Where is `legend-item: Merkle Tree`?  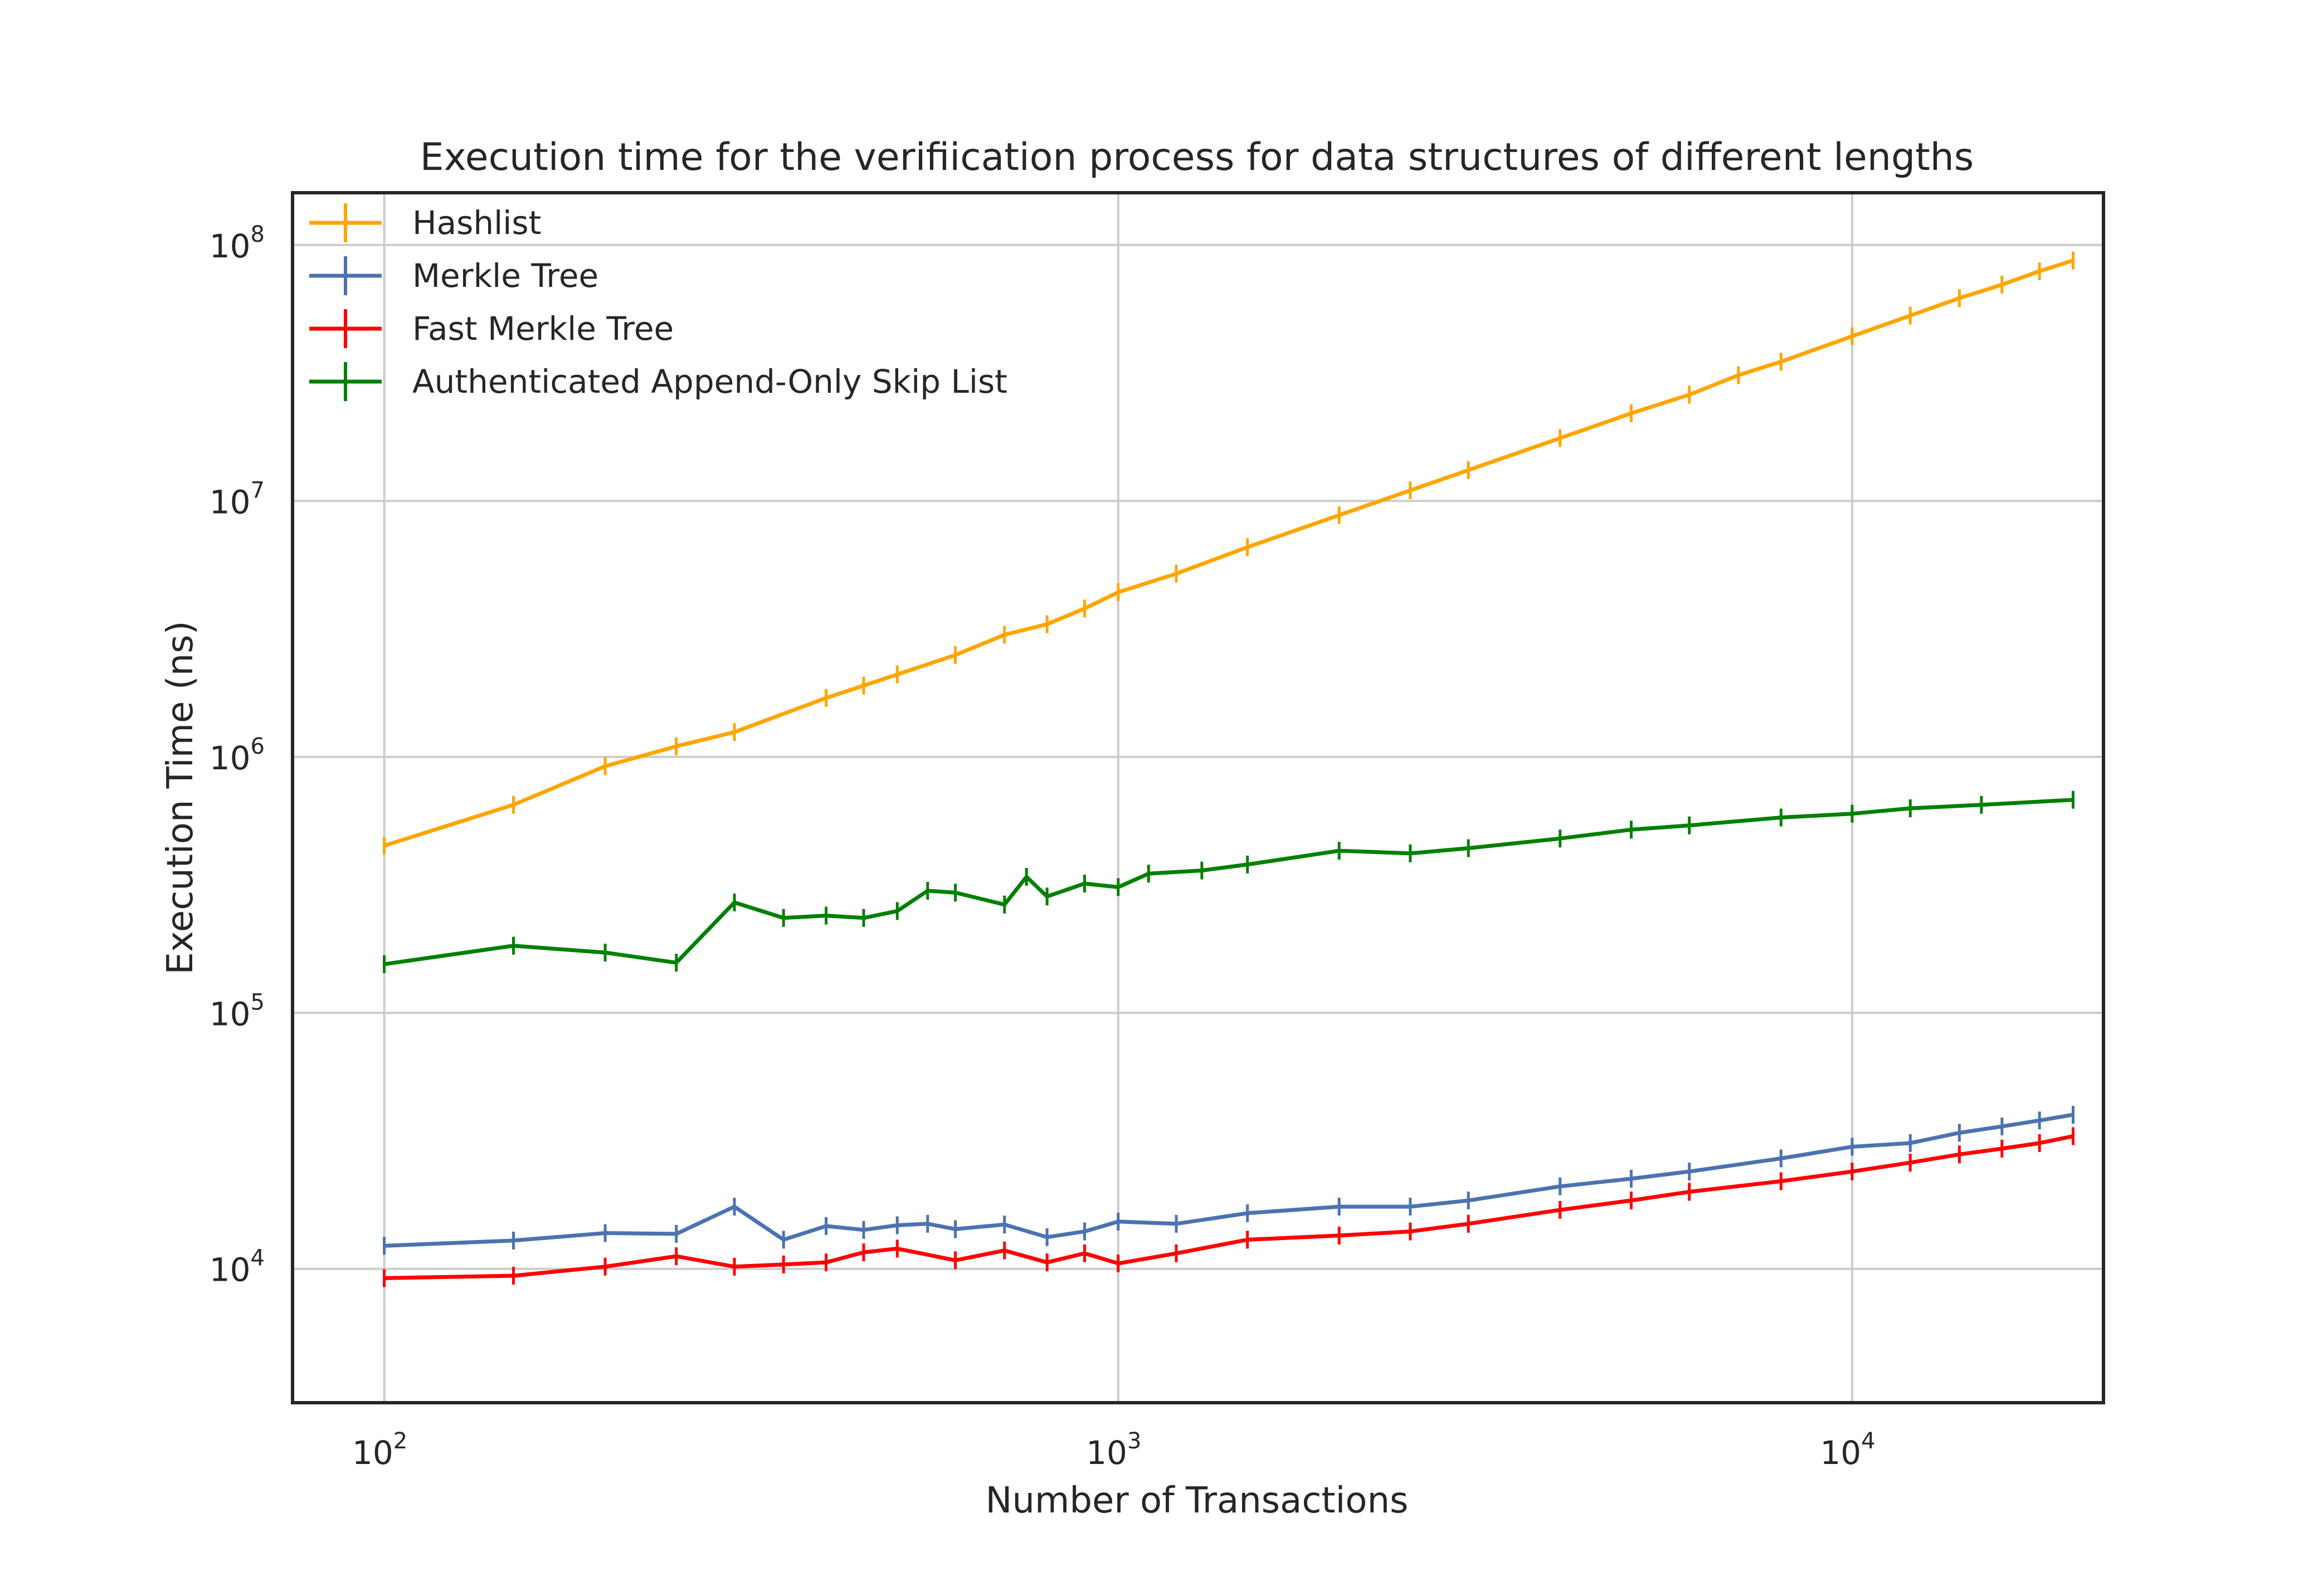
legend-item: Merkle Tree is located at coordinates (453, 275).